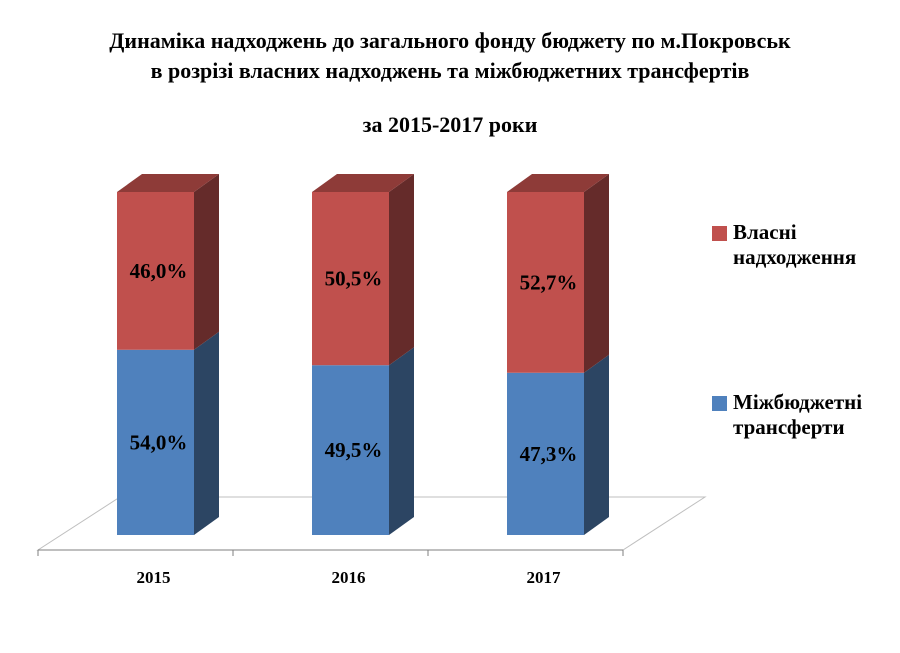 This screenshot has height=653, width=900. I want to click on legend-item-own-revenue: Власні надходження, so click(797, 245).